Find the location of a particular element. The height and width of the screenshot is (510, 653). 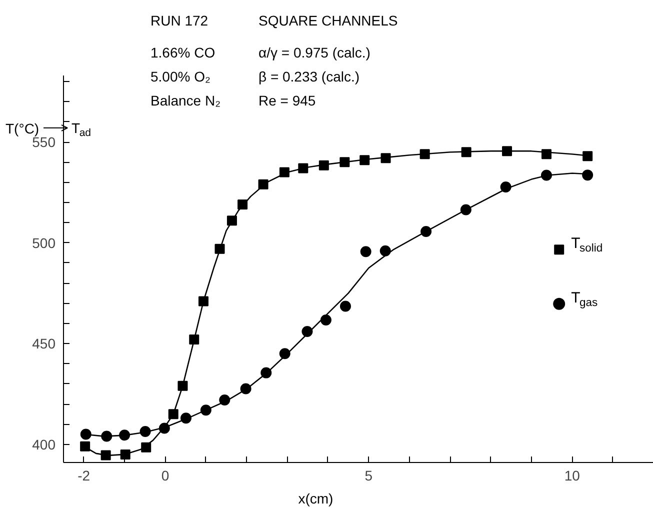

text: SQUARE CHANNELS is located at coordinates (328, 20).